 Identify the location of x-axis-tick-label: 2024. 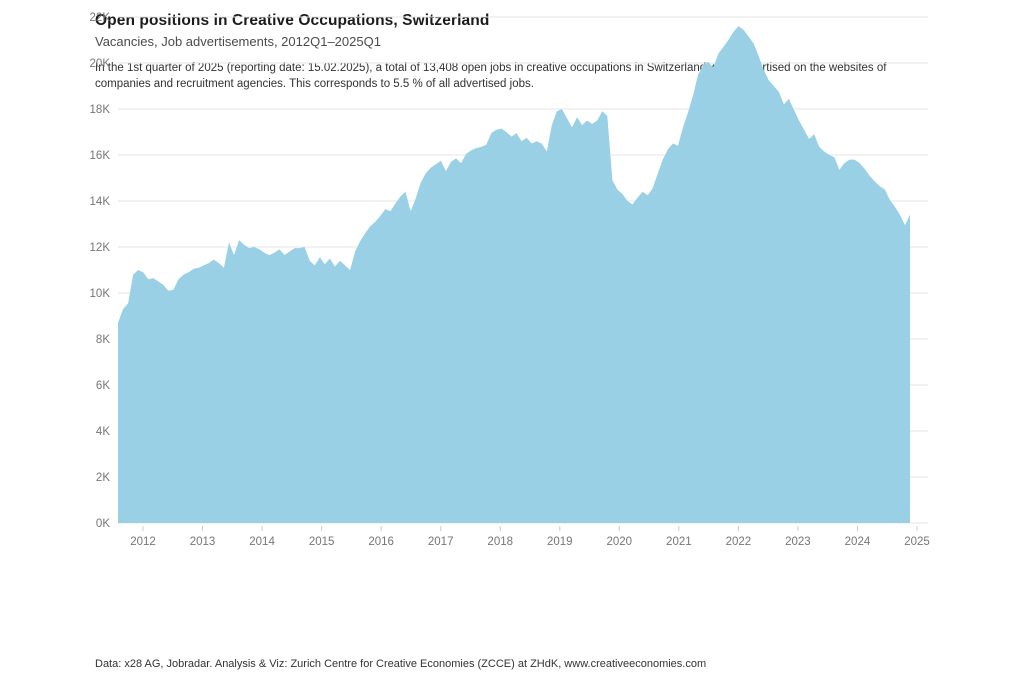
(858, 542).